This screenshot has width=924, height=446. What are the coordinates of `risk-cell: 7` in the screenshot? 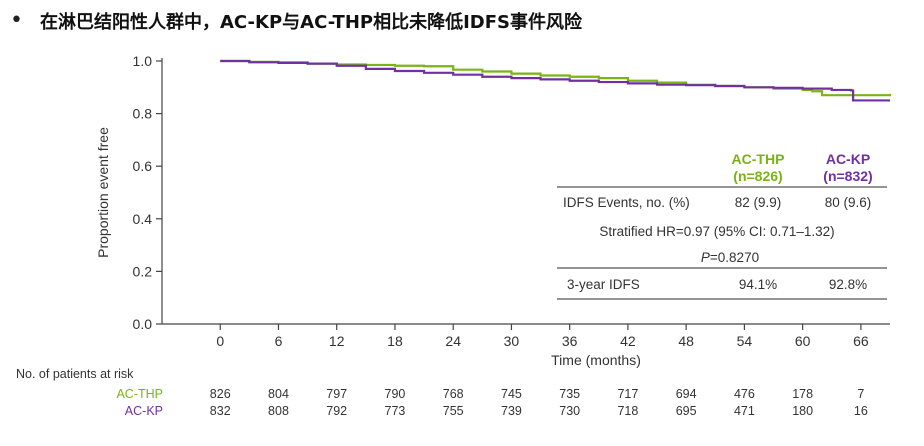 It's located at (860, 394).